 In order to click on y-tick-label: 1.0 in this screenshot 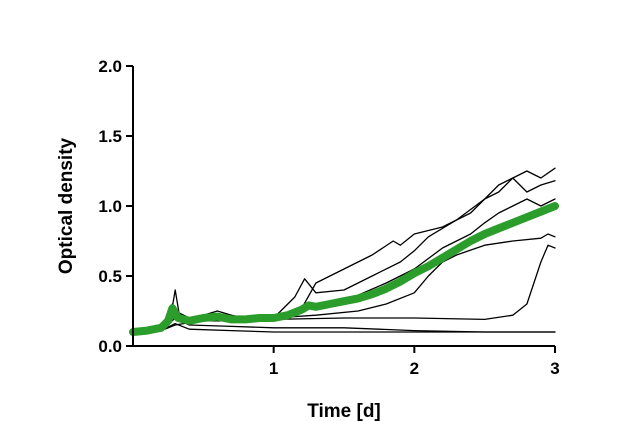, I will do `click(110, 206)`.